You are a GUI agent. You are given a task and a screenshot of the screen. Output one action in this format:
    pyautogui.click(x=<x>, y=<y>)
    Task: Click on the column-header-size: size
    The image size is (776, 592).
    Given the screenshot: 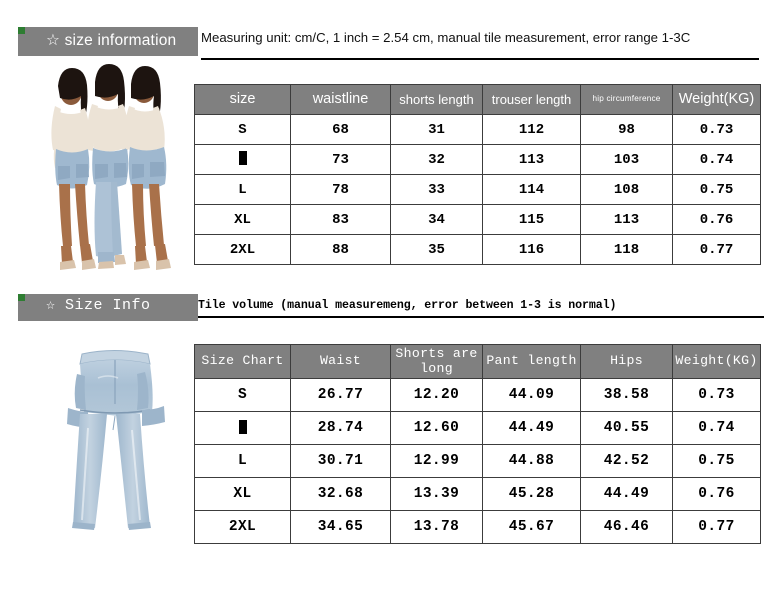 What is the action you would take?
    pyautogui.click(x=242, y=99)
    